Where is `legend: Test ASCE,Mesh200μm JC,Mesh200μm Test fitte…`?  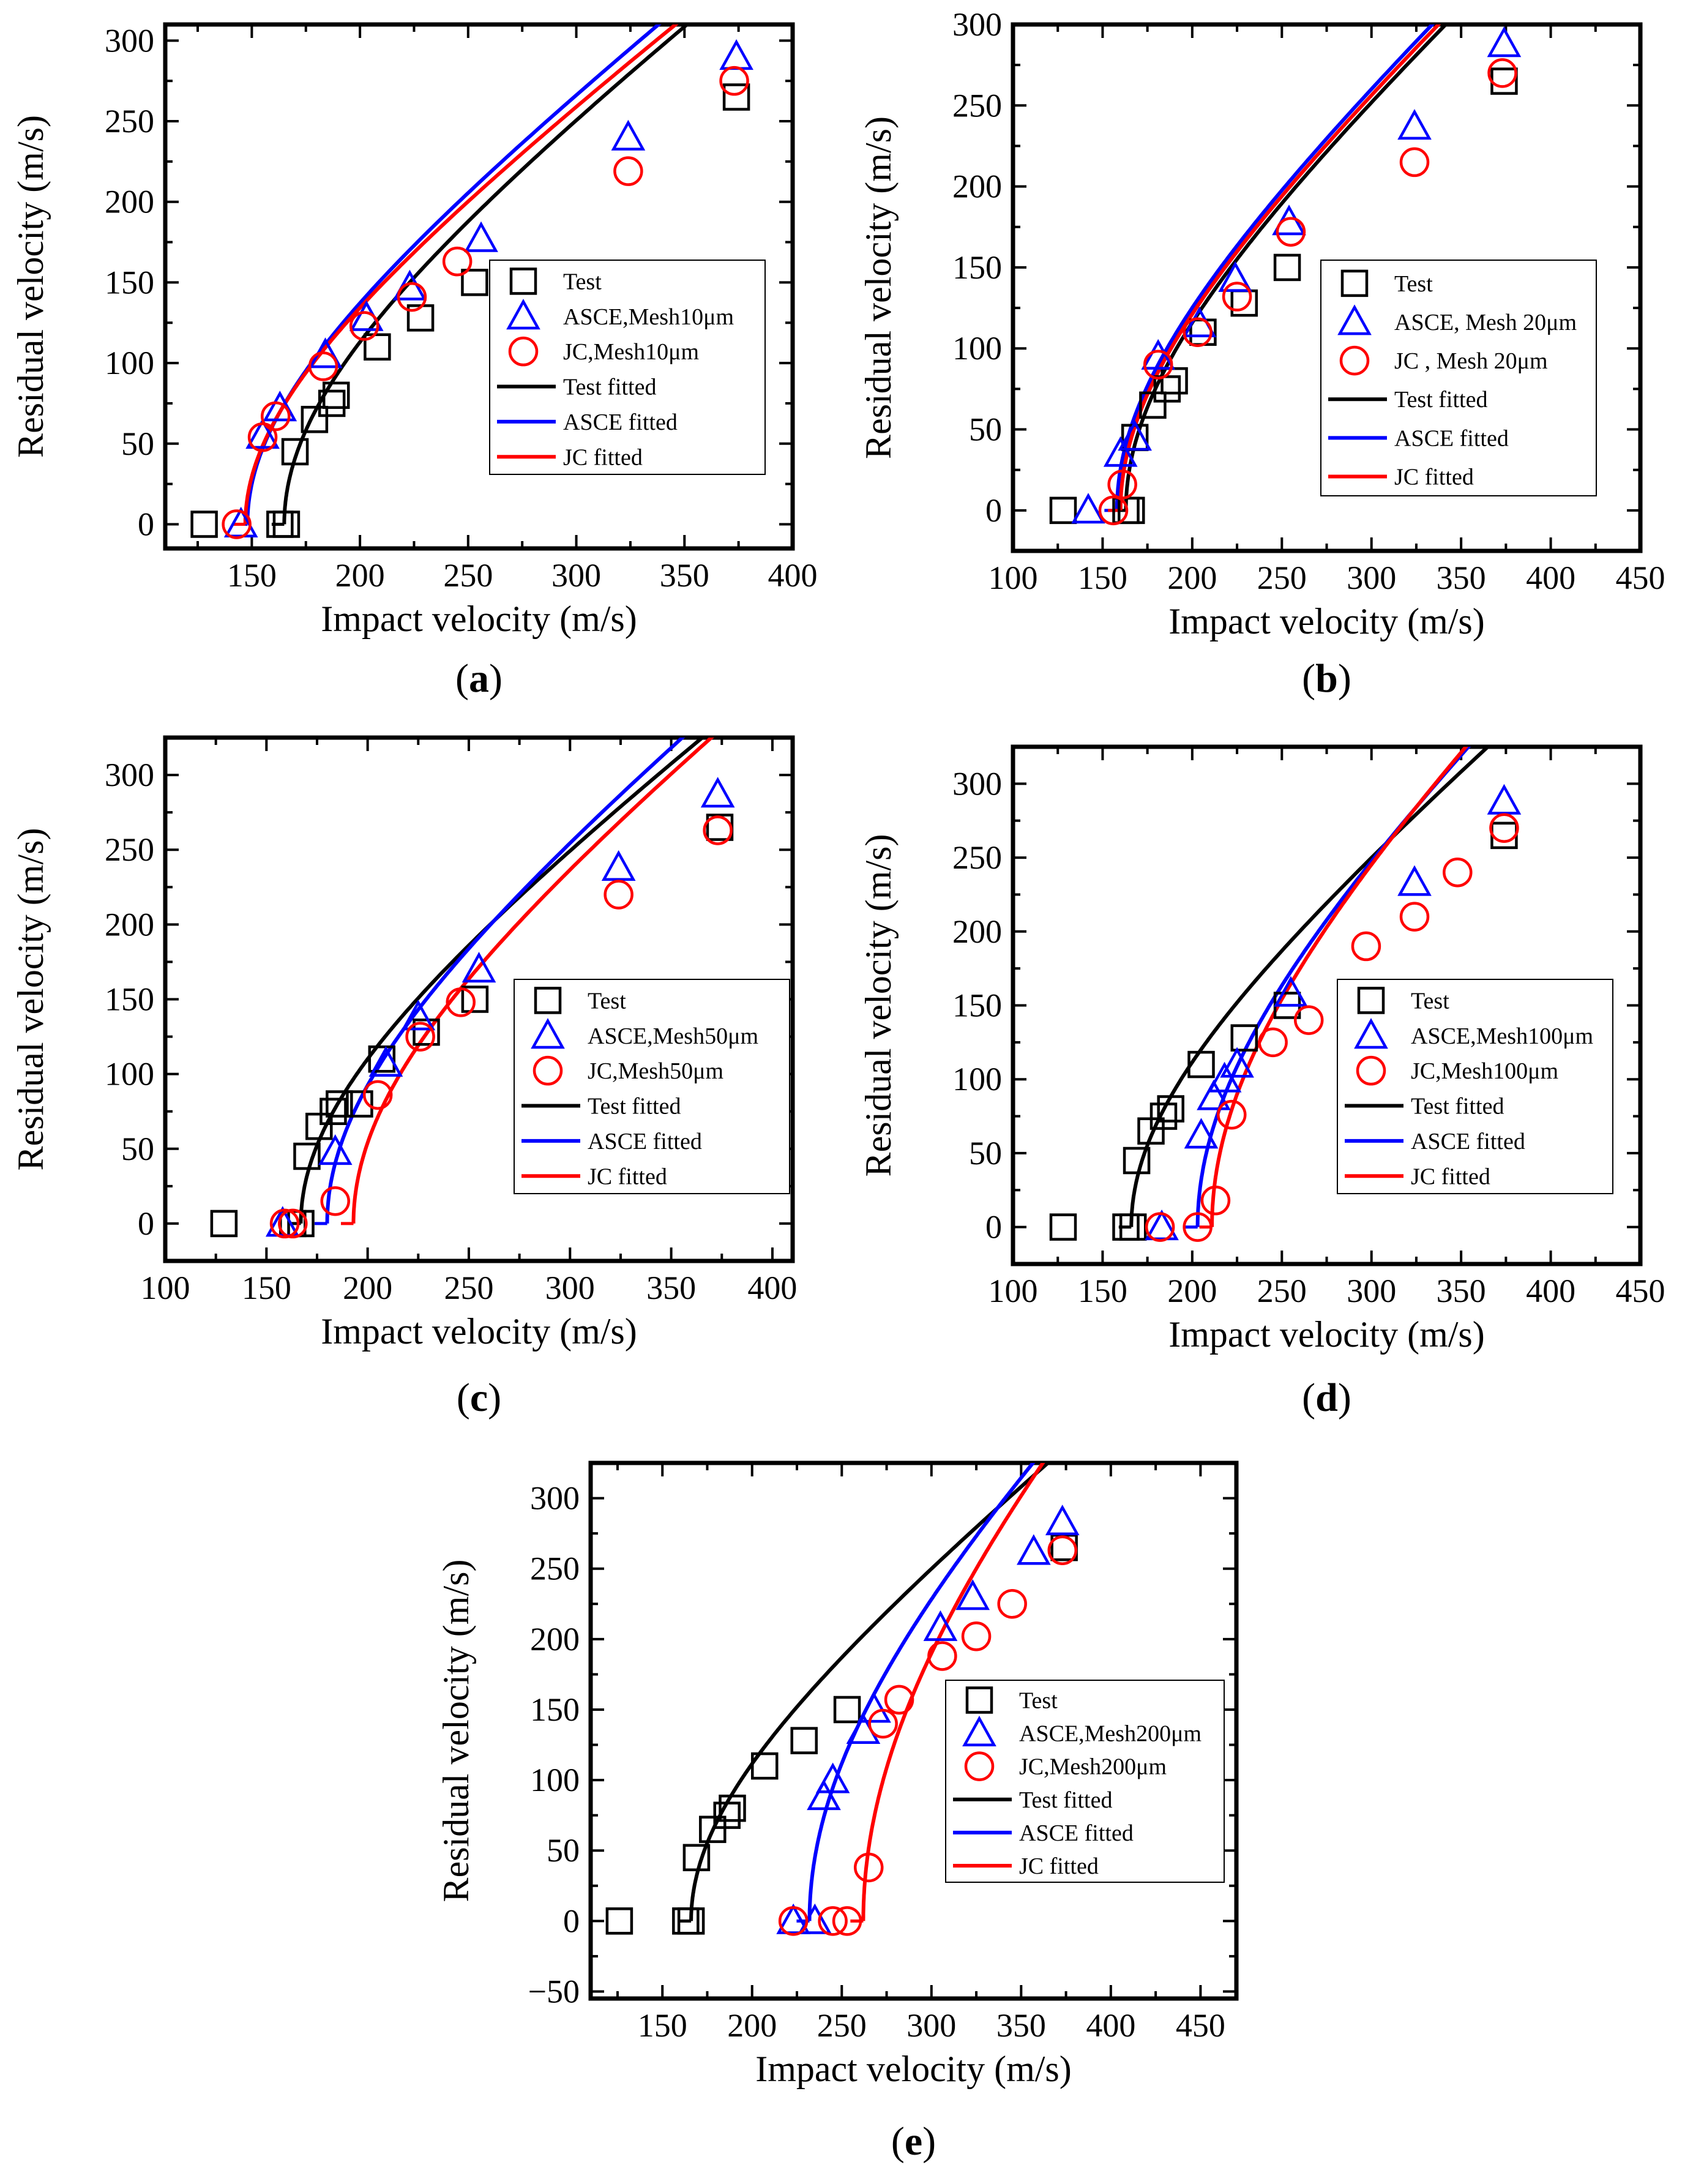
legend: Test ASCE,Mesh200μm JC,Mesh200μm Test fitte… is located at coordinates (1085, 1781).